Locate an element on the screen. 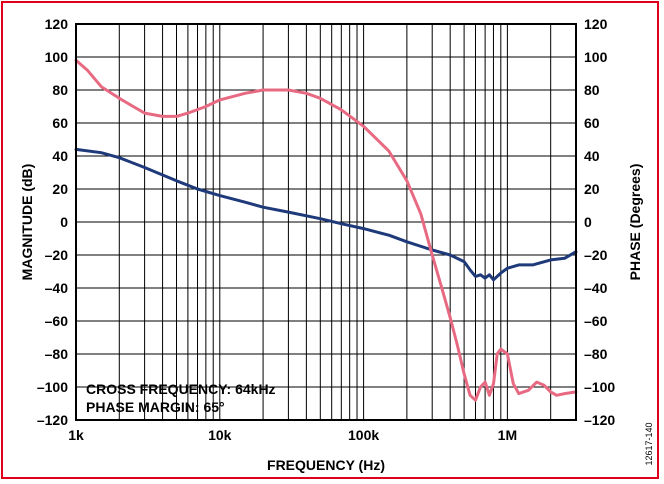 The width and height of the screenshot is (664, 484). y-tick-label-left: –60 is located at coordinates (57, 321).